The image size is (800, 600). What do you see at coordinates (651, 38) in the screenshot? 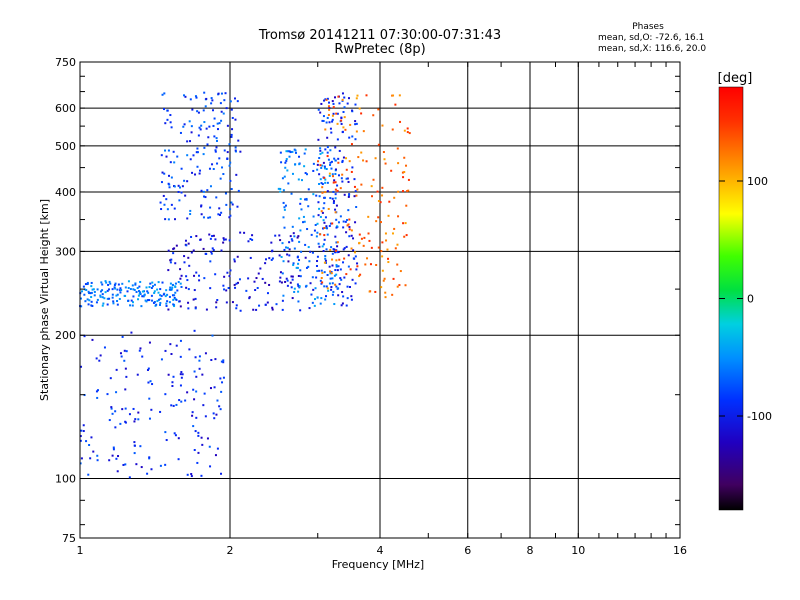
I see `phase-o-stats: mean, sd,O: -72.6, 16.1` at bounding box center [651, 38].